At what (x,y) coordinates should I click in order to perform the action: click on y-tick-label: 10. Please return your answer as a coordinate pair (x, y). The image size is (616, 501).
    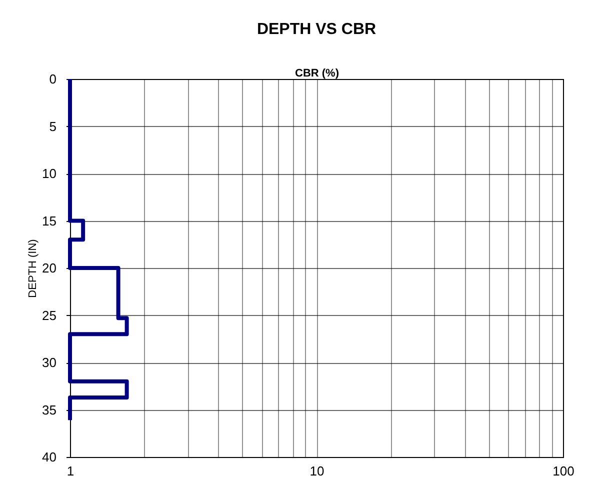
    Looking at the image, I should click on (49, 173).